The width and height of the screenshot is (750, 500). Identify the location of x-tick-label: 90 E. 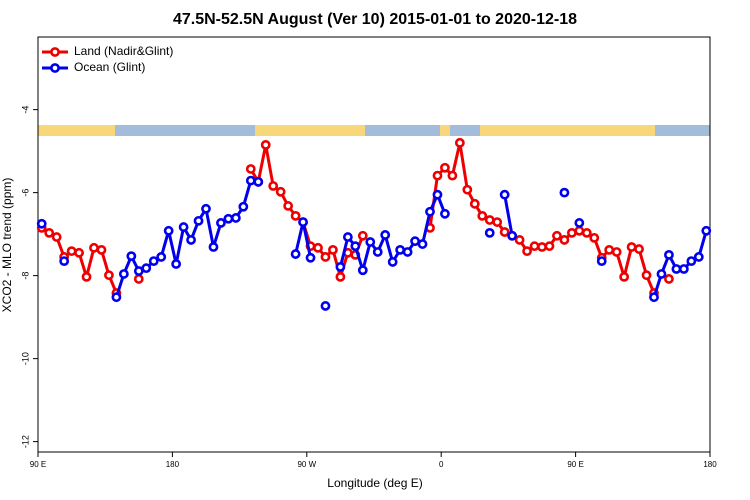
(38, 464).